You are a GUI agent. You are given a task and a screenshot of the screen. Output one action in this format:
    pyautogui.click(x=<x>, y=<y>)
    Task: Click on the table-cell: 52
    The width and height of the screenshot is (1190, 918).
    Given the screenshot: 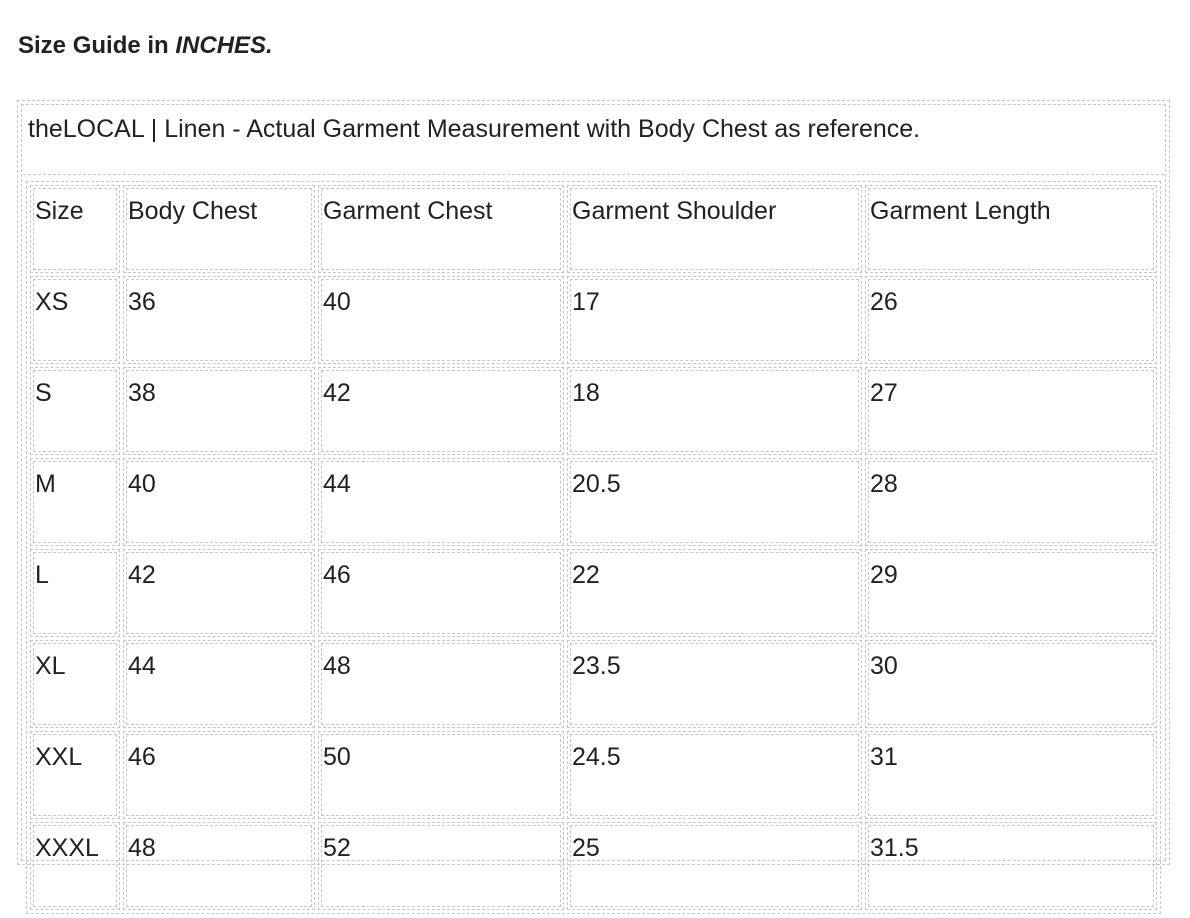 What is the action you would take?
    pyautogui.click(x=441, y=866)
    